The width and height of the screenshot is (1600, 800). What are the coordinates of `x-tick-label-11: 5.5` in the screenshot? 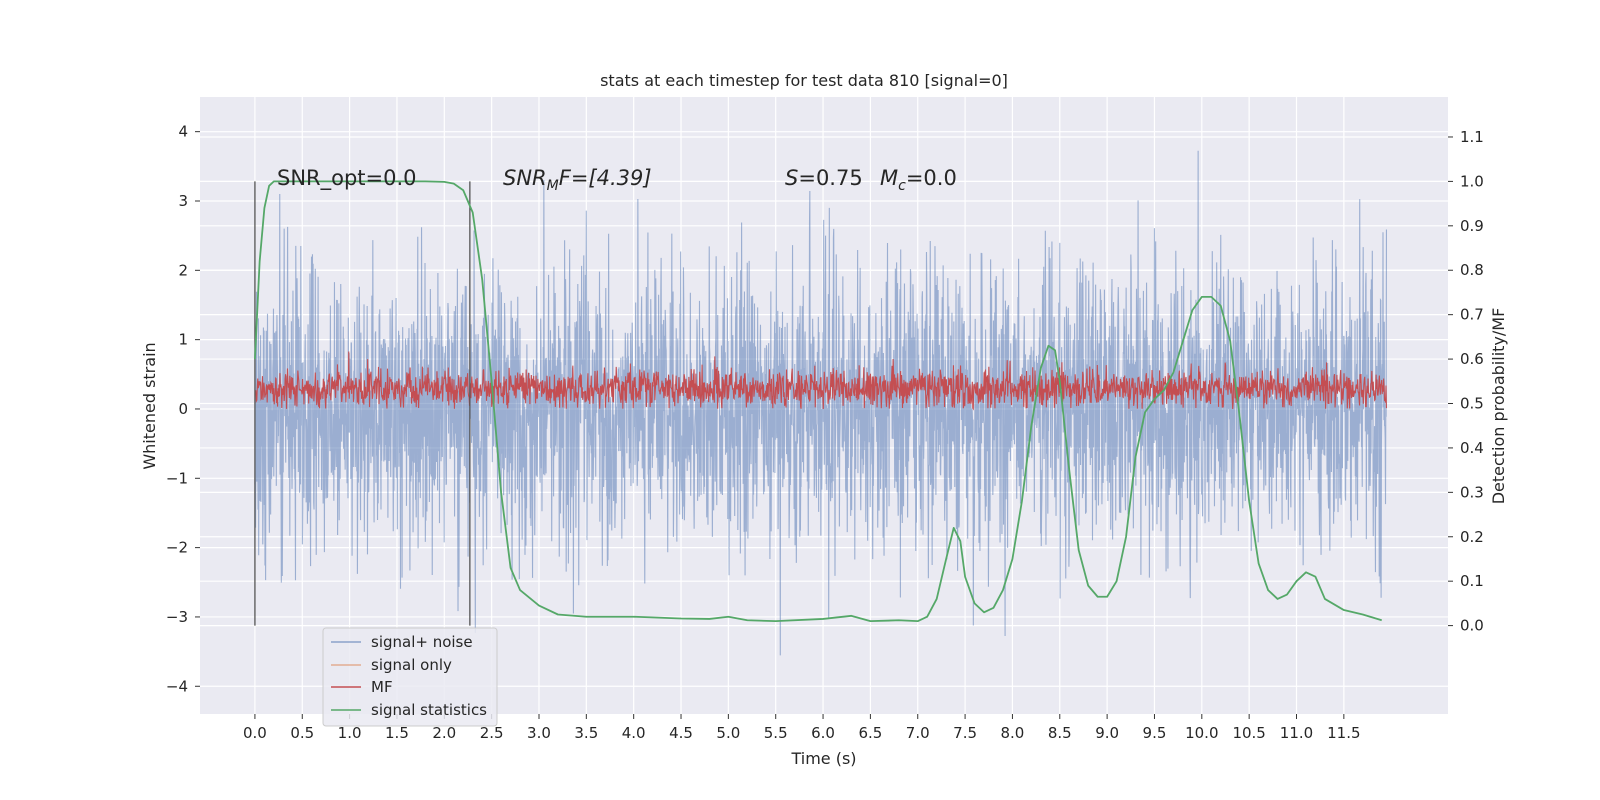 It's located at (776, 733).